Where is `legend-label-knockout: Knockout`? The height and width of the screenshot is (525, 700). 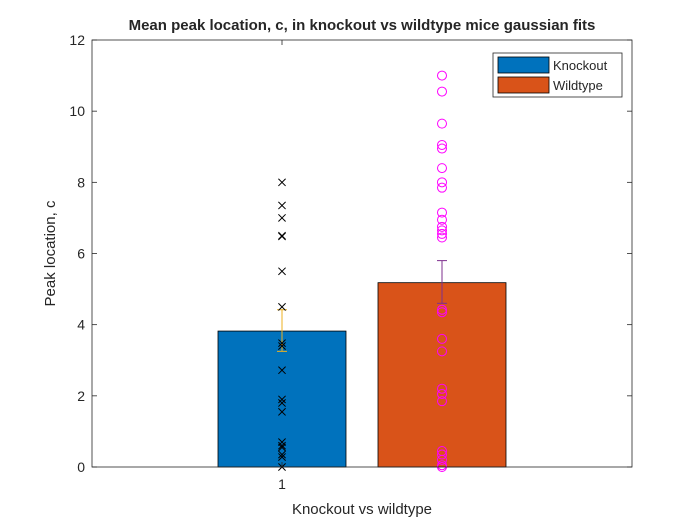
legend-label-knockout: Knockout is located at coordinates (580, 65).